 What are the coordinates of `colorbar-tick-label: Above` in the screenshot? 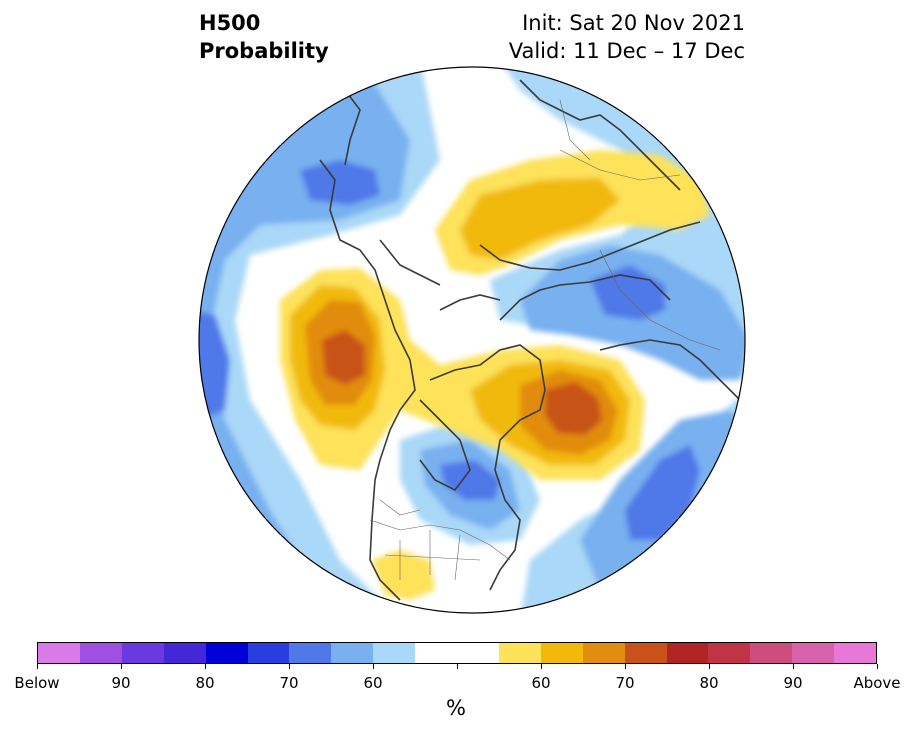 It's located at (877, 683).